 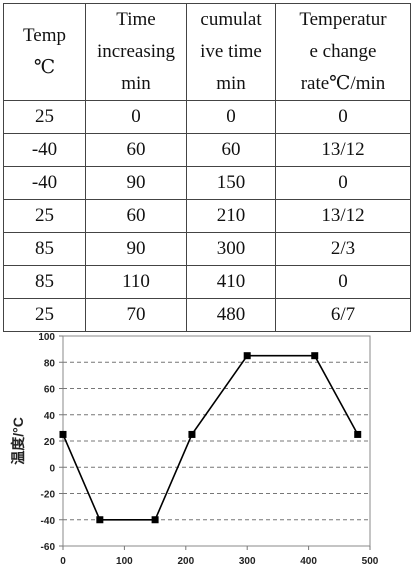 What do you see at coordinates (48, 495) in the screenshot?
I see `y-tick-label: -20` at bounding box center [48, 495].